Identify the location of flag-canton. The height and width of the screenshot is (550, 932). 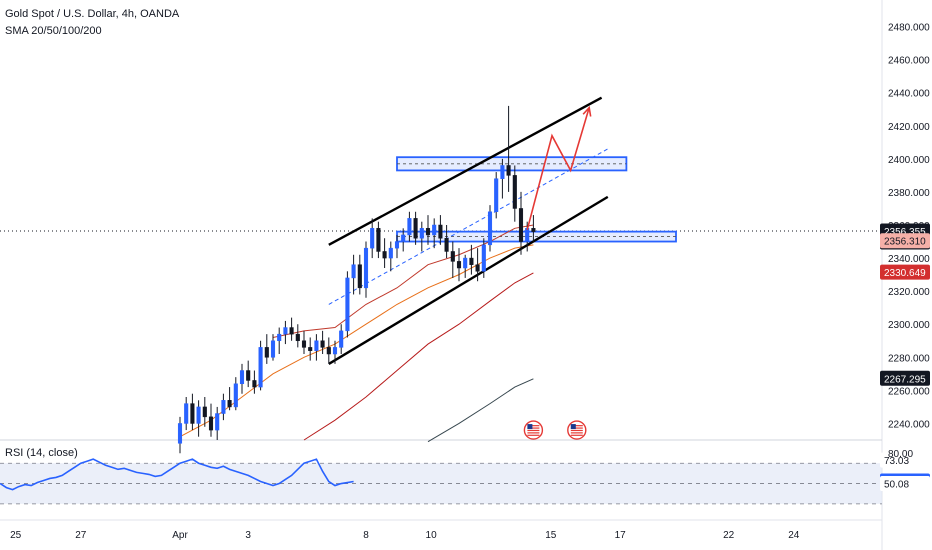
(530, 427).